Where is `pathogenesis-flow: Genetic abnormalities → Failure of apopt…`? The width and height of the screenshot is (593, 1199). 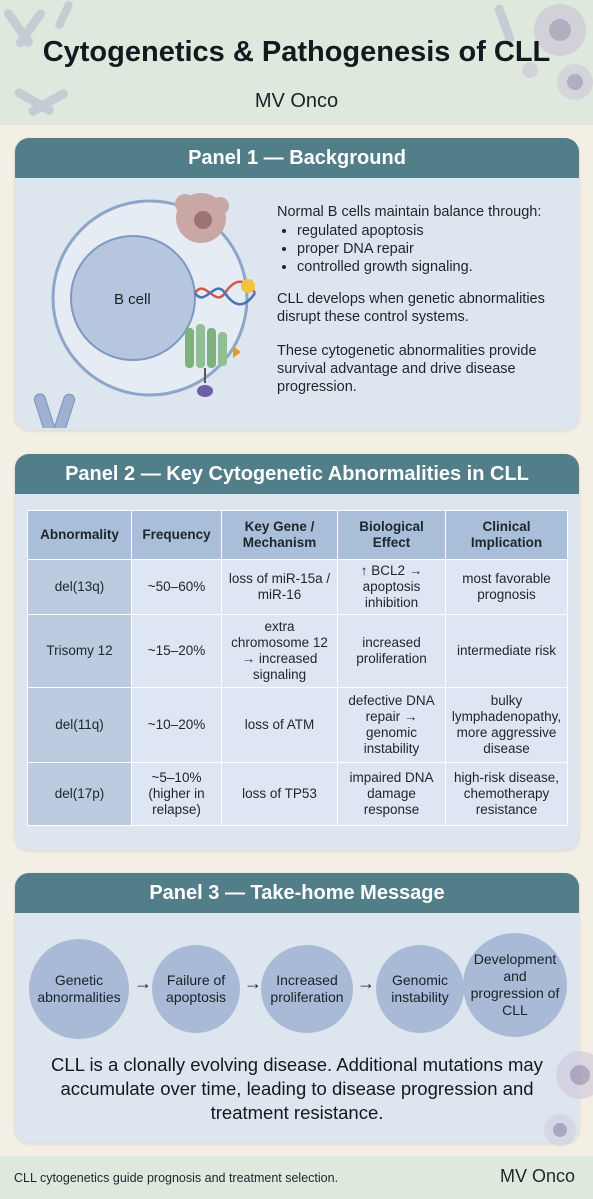 pathogenesis-flow: Genetic abnormalities → Failure of apopt… is located at coordinates (297, 985).